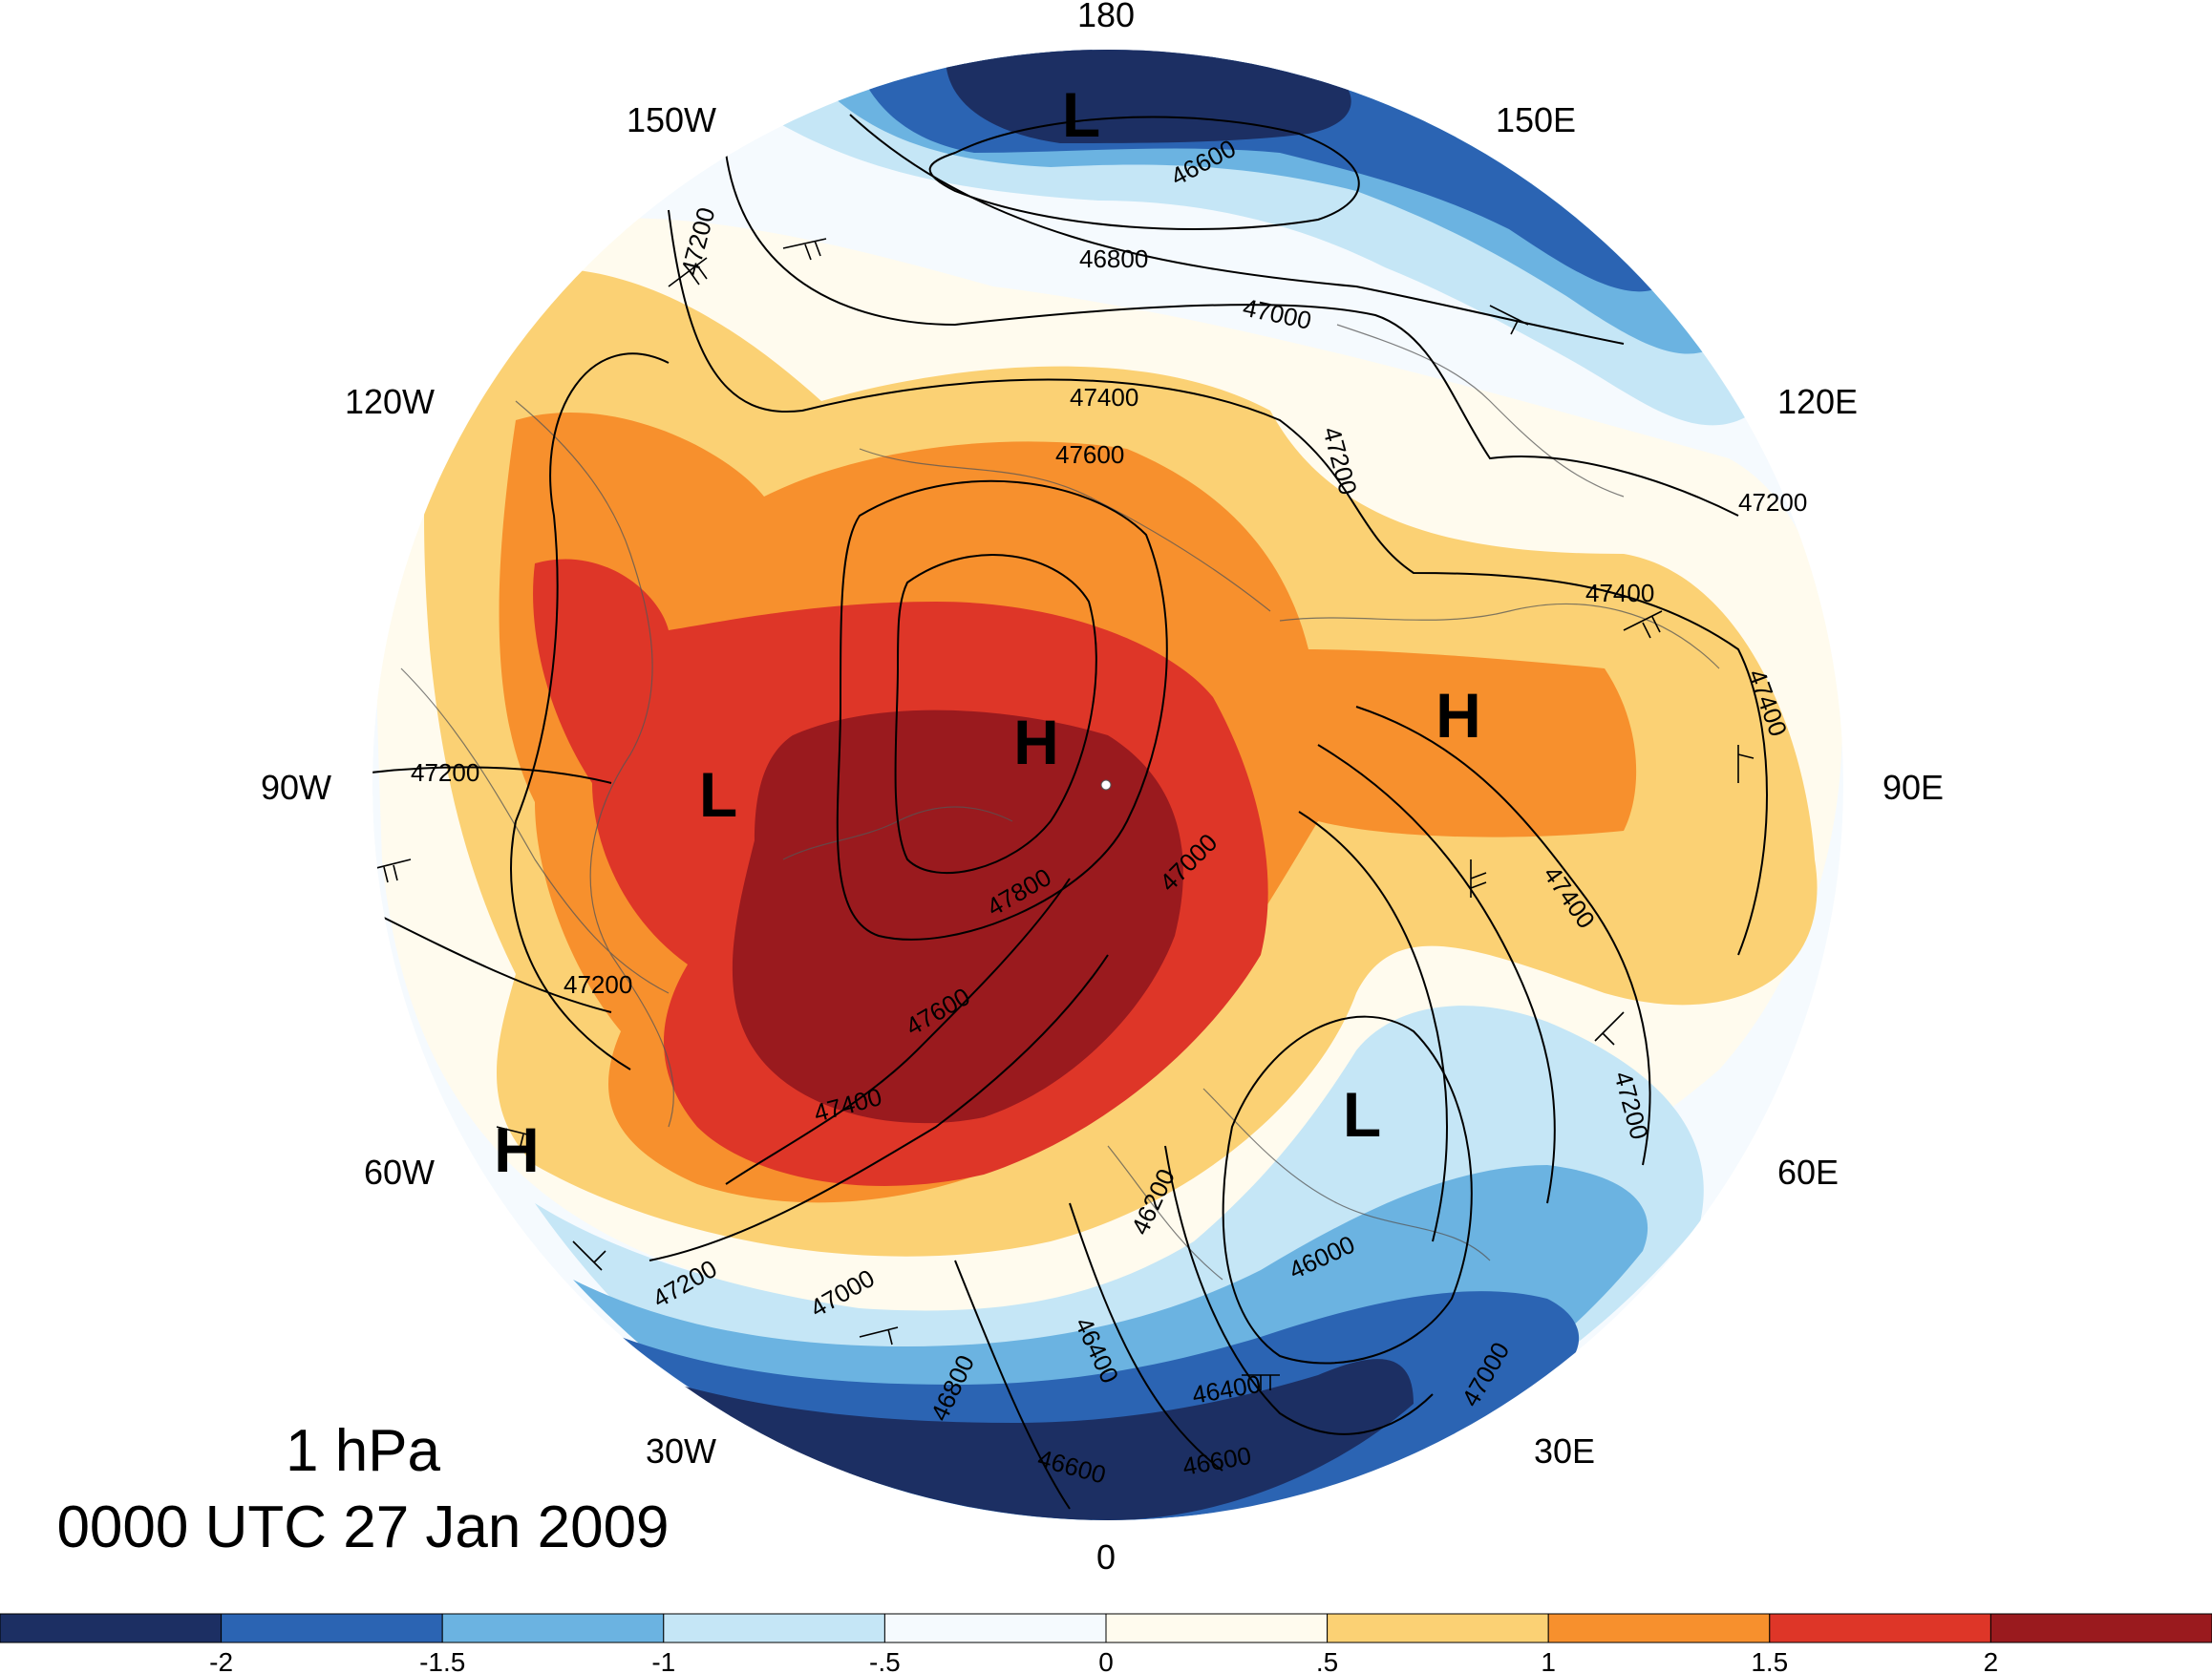  What do you see at coordinates (1106, 1643) in the screenshot?
I see `colorbar: -2 -1.5 -1 -.5 0 .5 1 1.5 2` at bounding box center [1106, 1643].